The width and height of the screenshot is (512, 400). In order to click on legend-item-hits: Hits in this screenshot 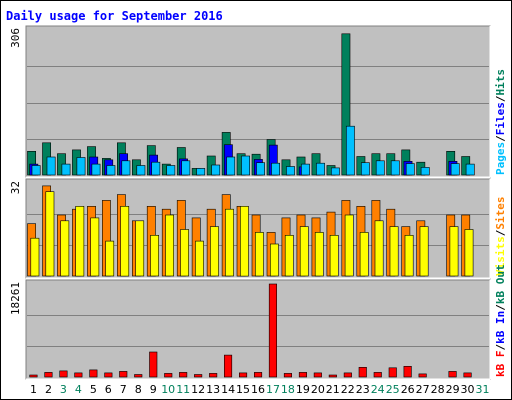, I will do `click(500, 82)`.